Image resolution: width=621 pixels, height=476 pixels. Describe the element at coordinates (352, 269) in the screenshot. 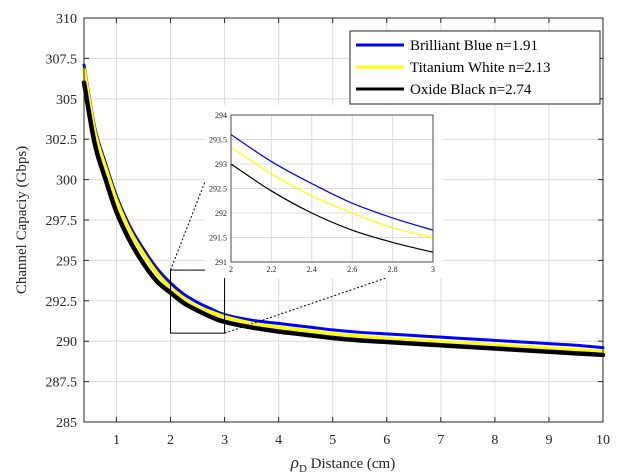

I see `inset-x-tick-label: 2.6` at that location.